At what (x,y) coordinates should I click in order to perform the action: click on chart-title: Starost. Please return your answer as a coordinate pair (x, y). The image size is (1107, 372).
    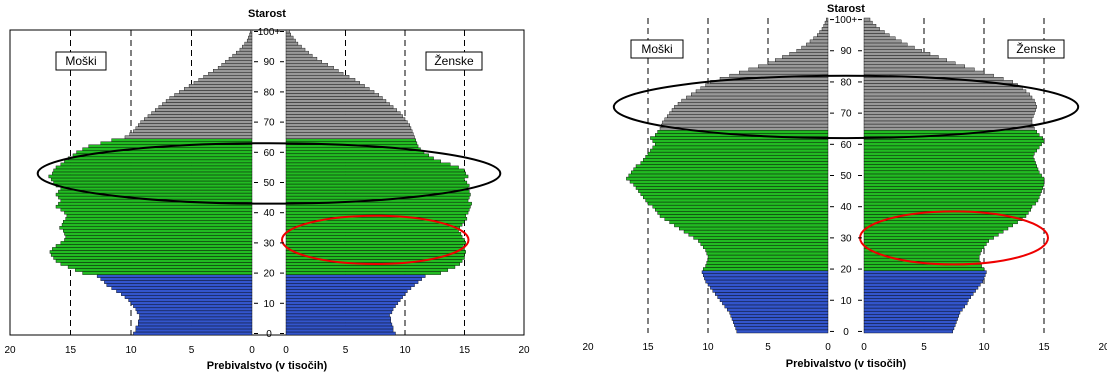
    Looking at the image, I should click on (267, 14).